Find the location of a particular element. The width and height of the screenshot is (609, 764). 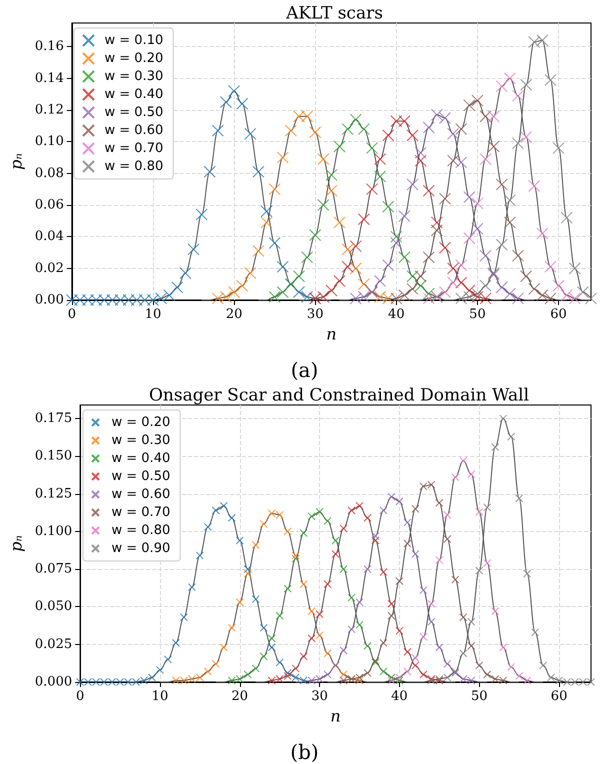

y-tick-label: 0.175 is located at coordinates (53, 418).